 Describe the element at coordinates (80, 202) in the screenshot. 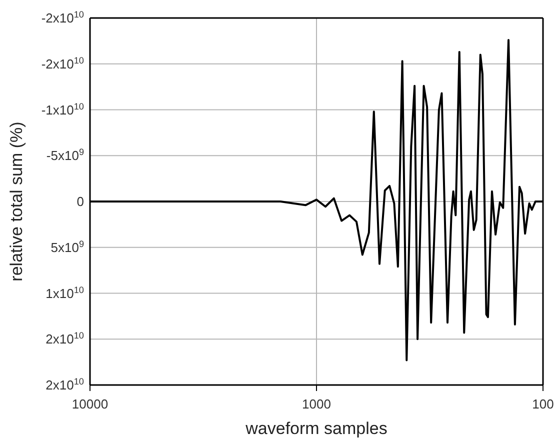

I see `y-tick-label: 0` at that location.